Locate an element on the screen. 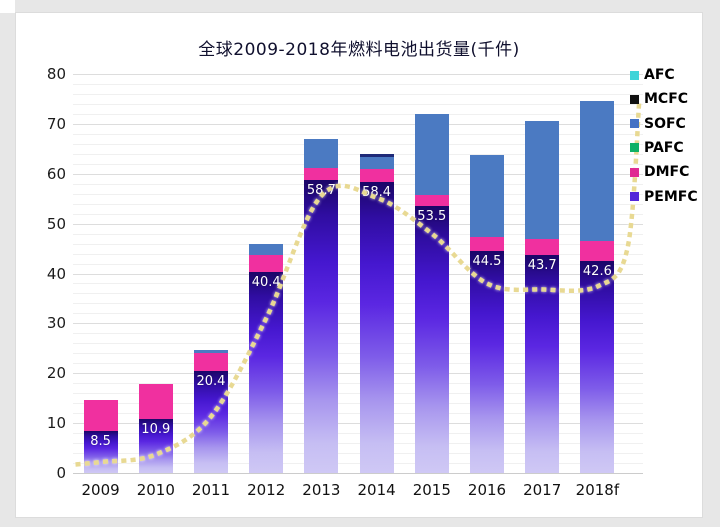 The height and width of the screenshot is (527, 720). bar-segment-DMFC-2013 is located at coordinates (321, 174).